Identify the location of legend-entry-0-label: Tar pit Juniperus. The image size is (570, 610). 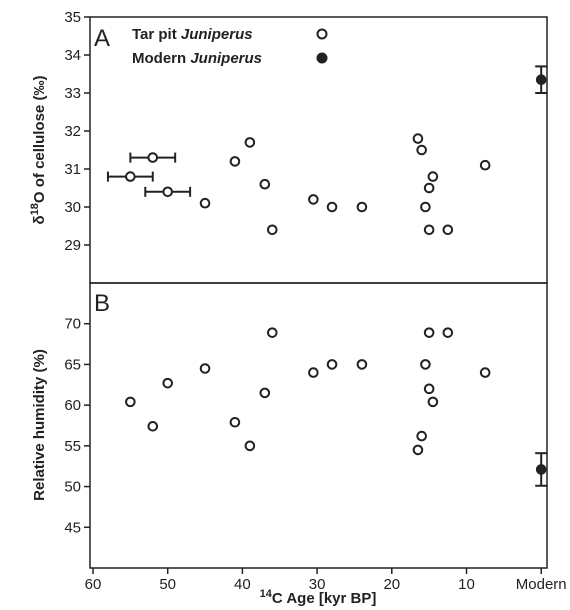
(192, 34).